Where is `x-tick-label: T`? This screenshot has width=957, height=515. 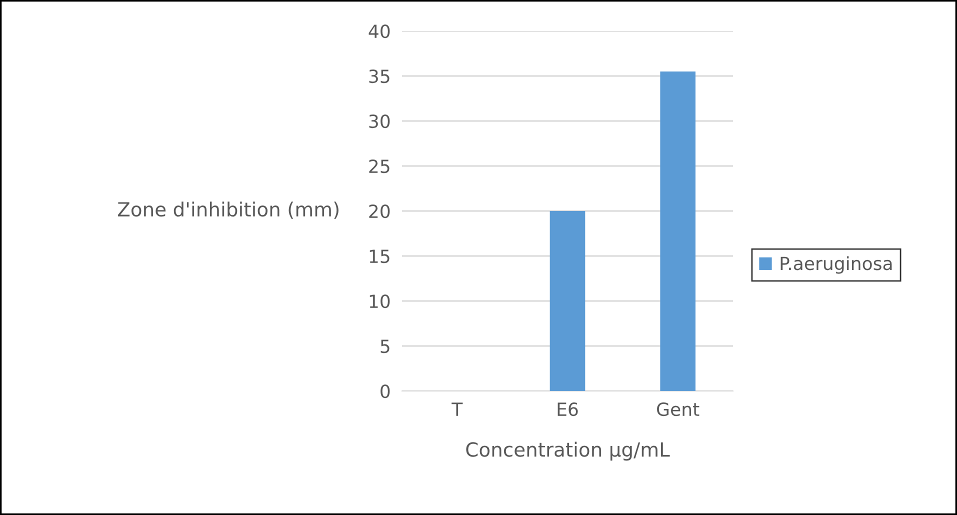 x-tick-label: T is located at coordinates (457, 409).